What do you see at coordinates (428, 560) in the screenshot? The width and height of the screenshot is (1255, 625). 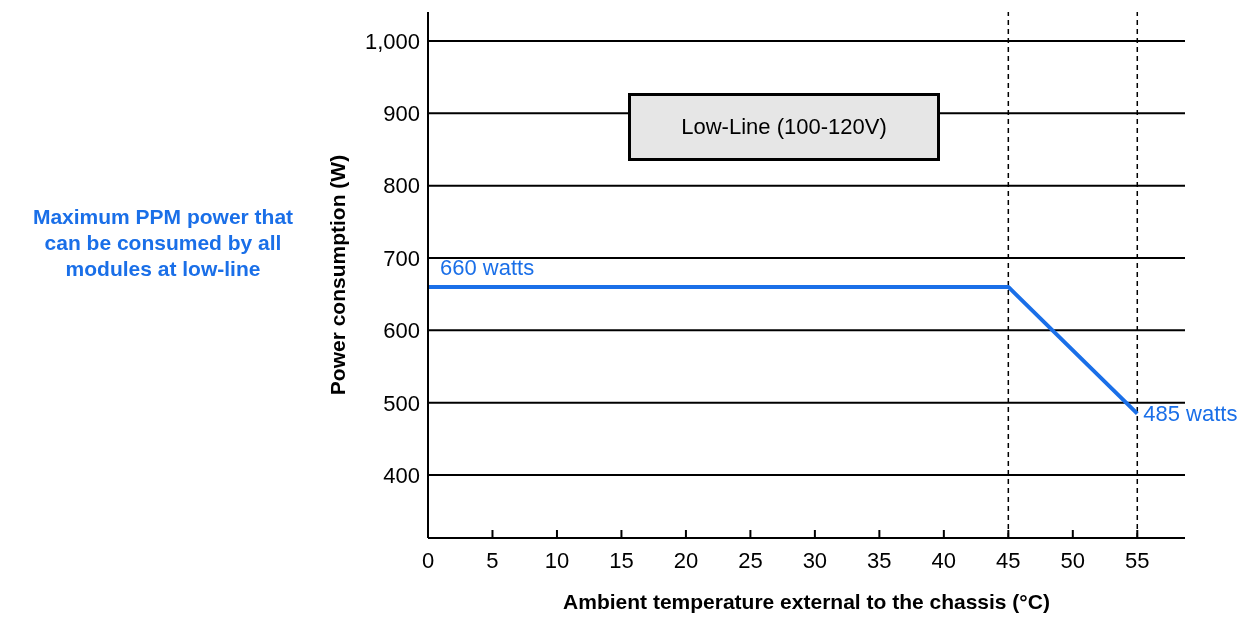 I see `x-tick-label: 0` at bounding box center [428, 560].